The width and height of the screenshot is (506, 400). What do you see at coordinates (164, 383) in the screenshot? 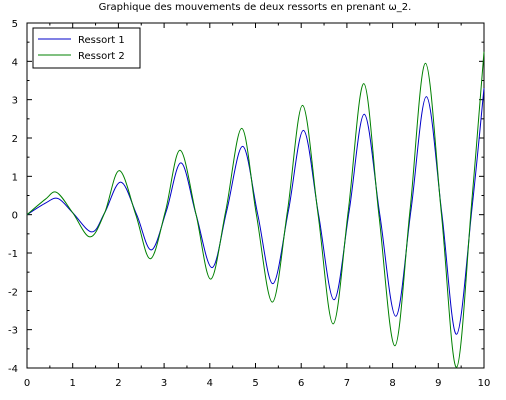
I see `x-tick-label: 3` at bounding box center [164, 383].